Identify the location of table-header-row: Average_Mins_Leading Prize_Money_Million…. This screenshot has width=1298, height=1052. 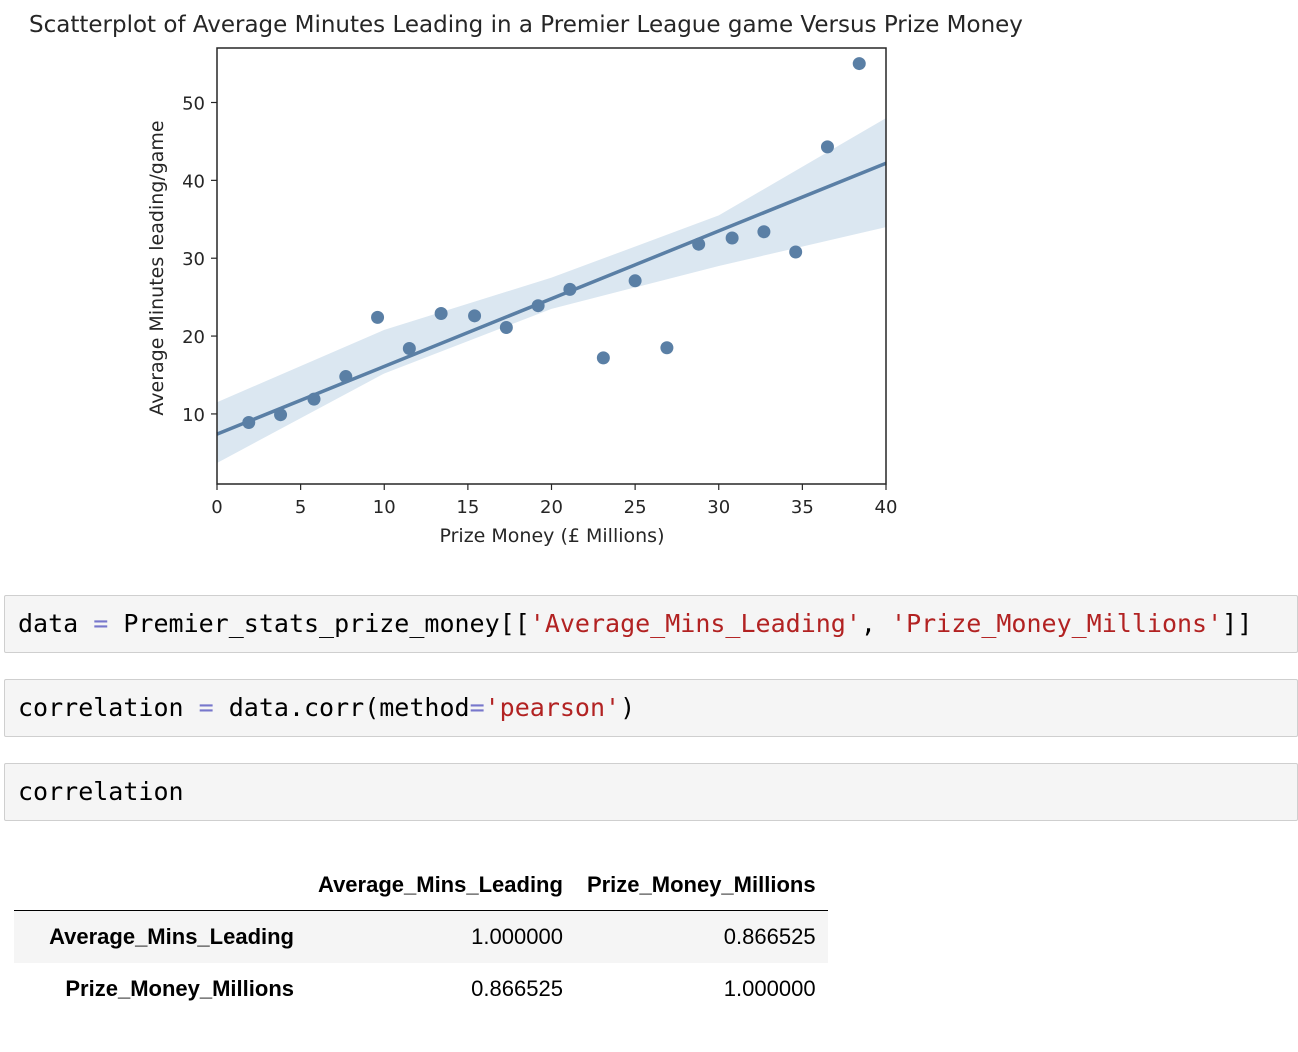
(421, 885).